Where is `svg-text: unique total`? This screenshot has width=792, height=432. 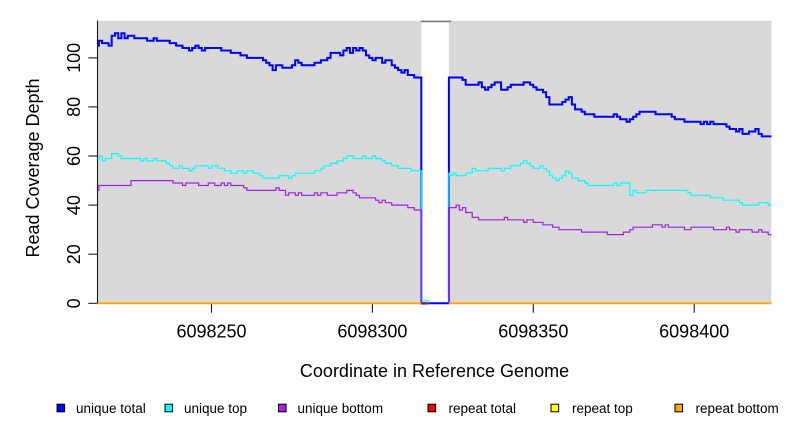
svg-text: unique total is located at coordinates (111, 408).